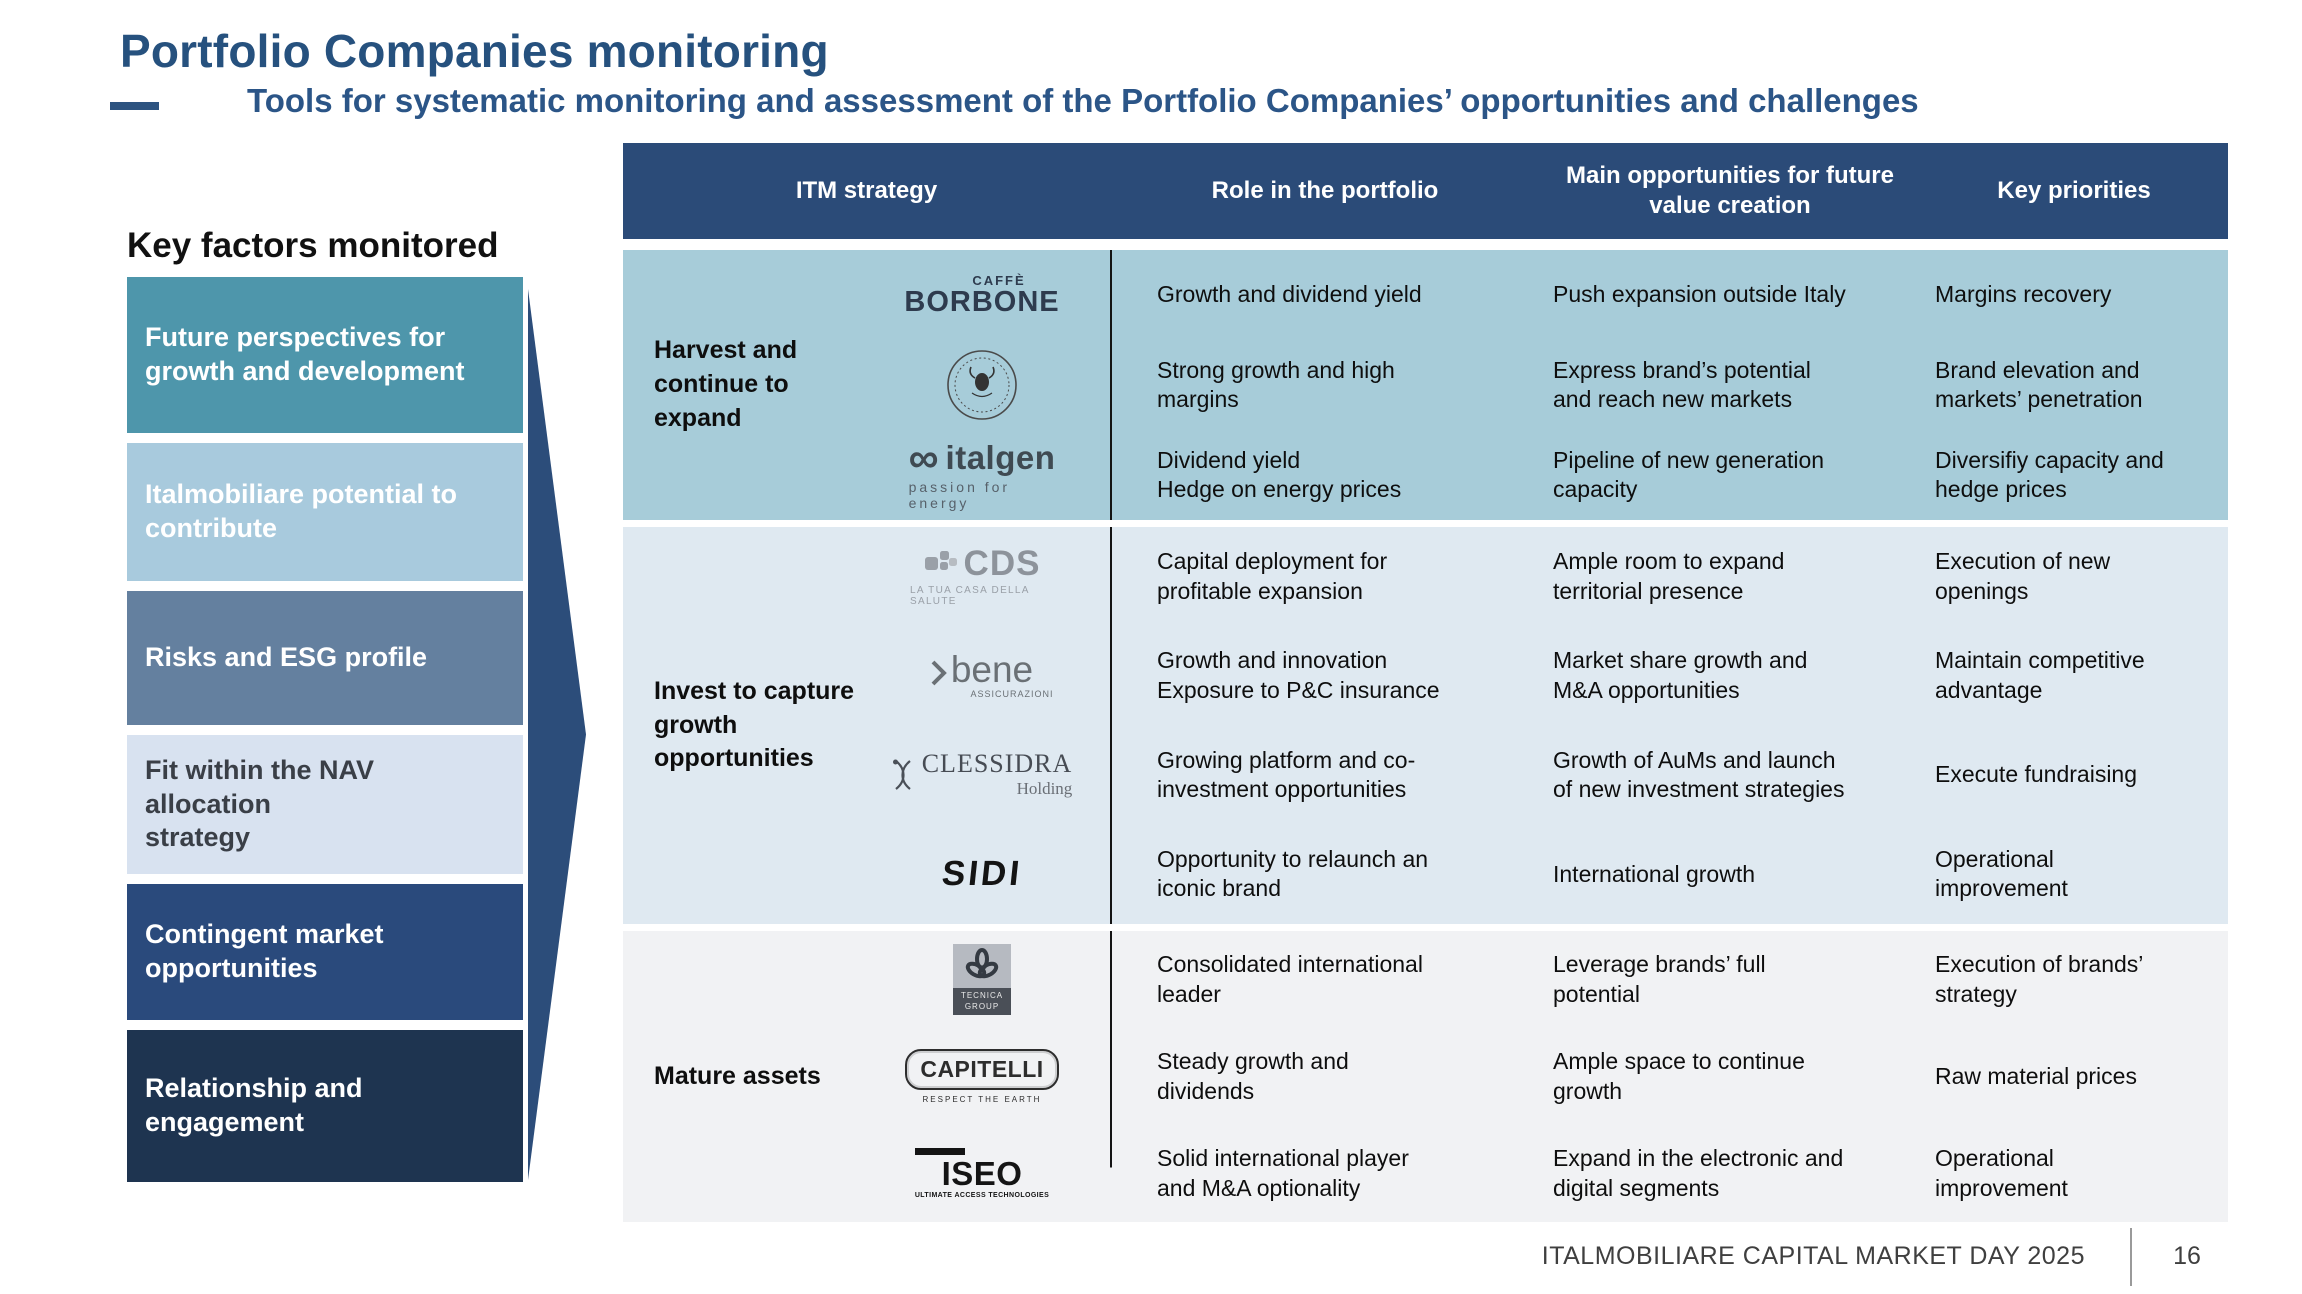  I want to click on footer-divider, so click(2131, 1257).